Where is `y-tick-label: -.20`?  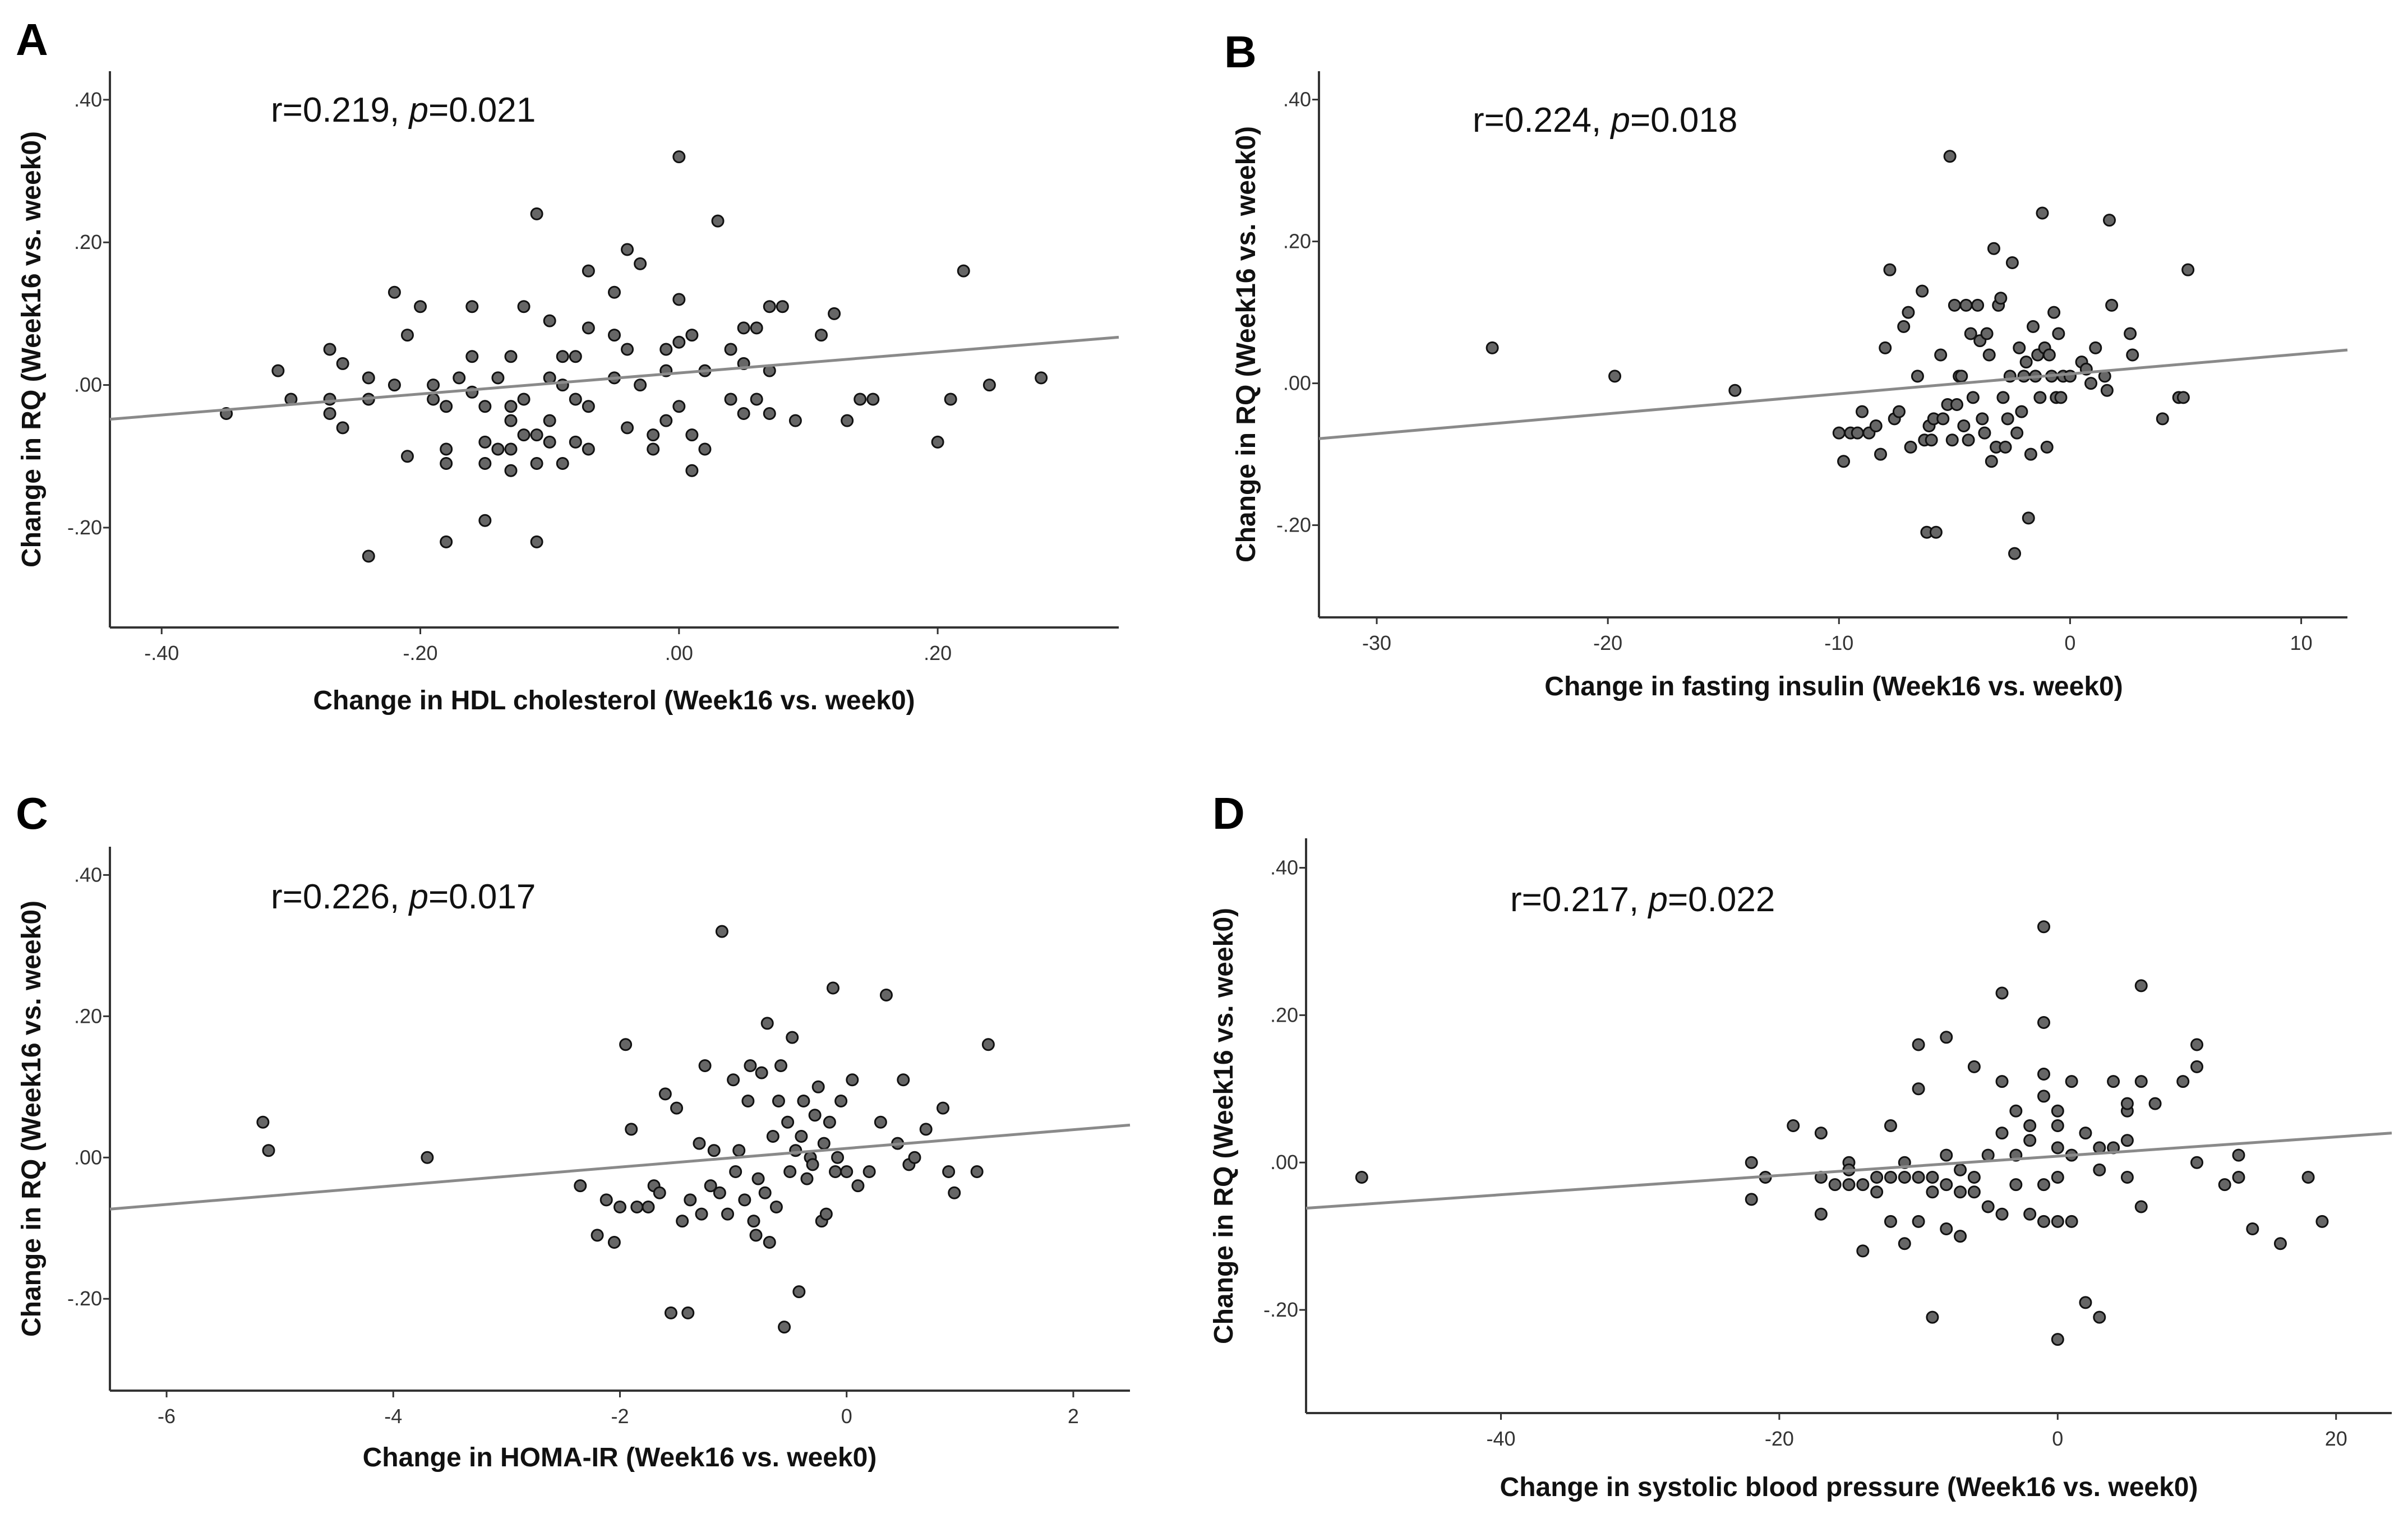
y-tick-label: -.20 is located at coordinates (84, 1298).